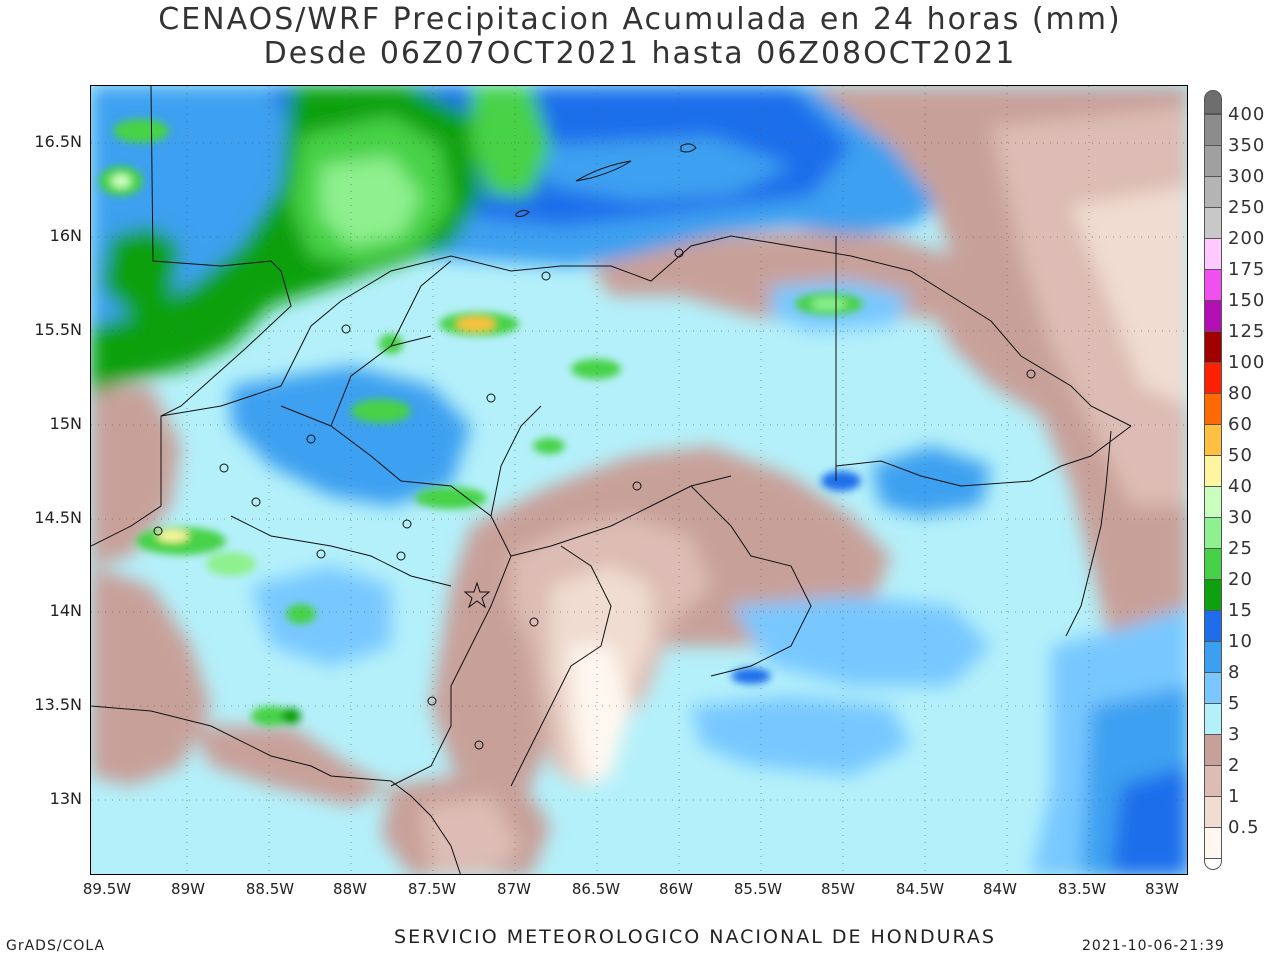 This screenshot has height=960, width=1280. What do you see at coordinates (65, 423) in the screenshot?
I see `lat-label-15n: 15N` at bounding box center [65, 423].